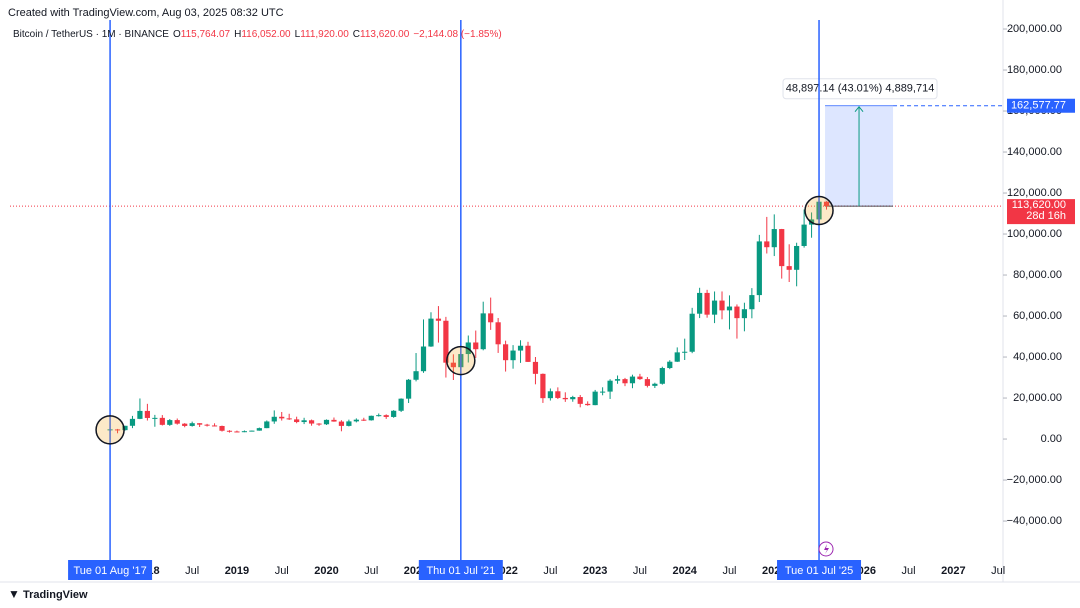  I want to click on ohlc-value: 115,764.07, so click(205, 34).